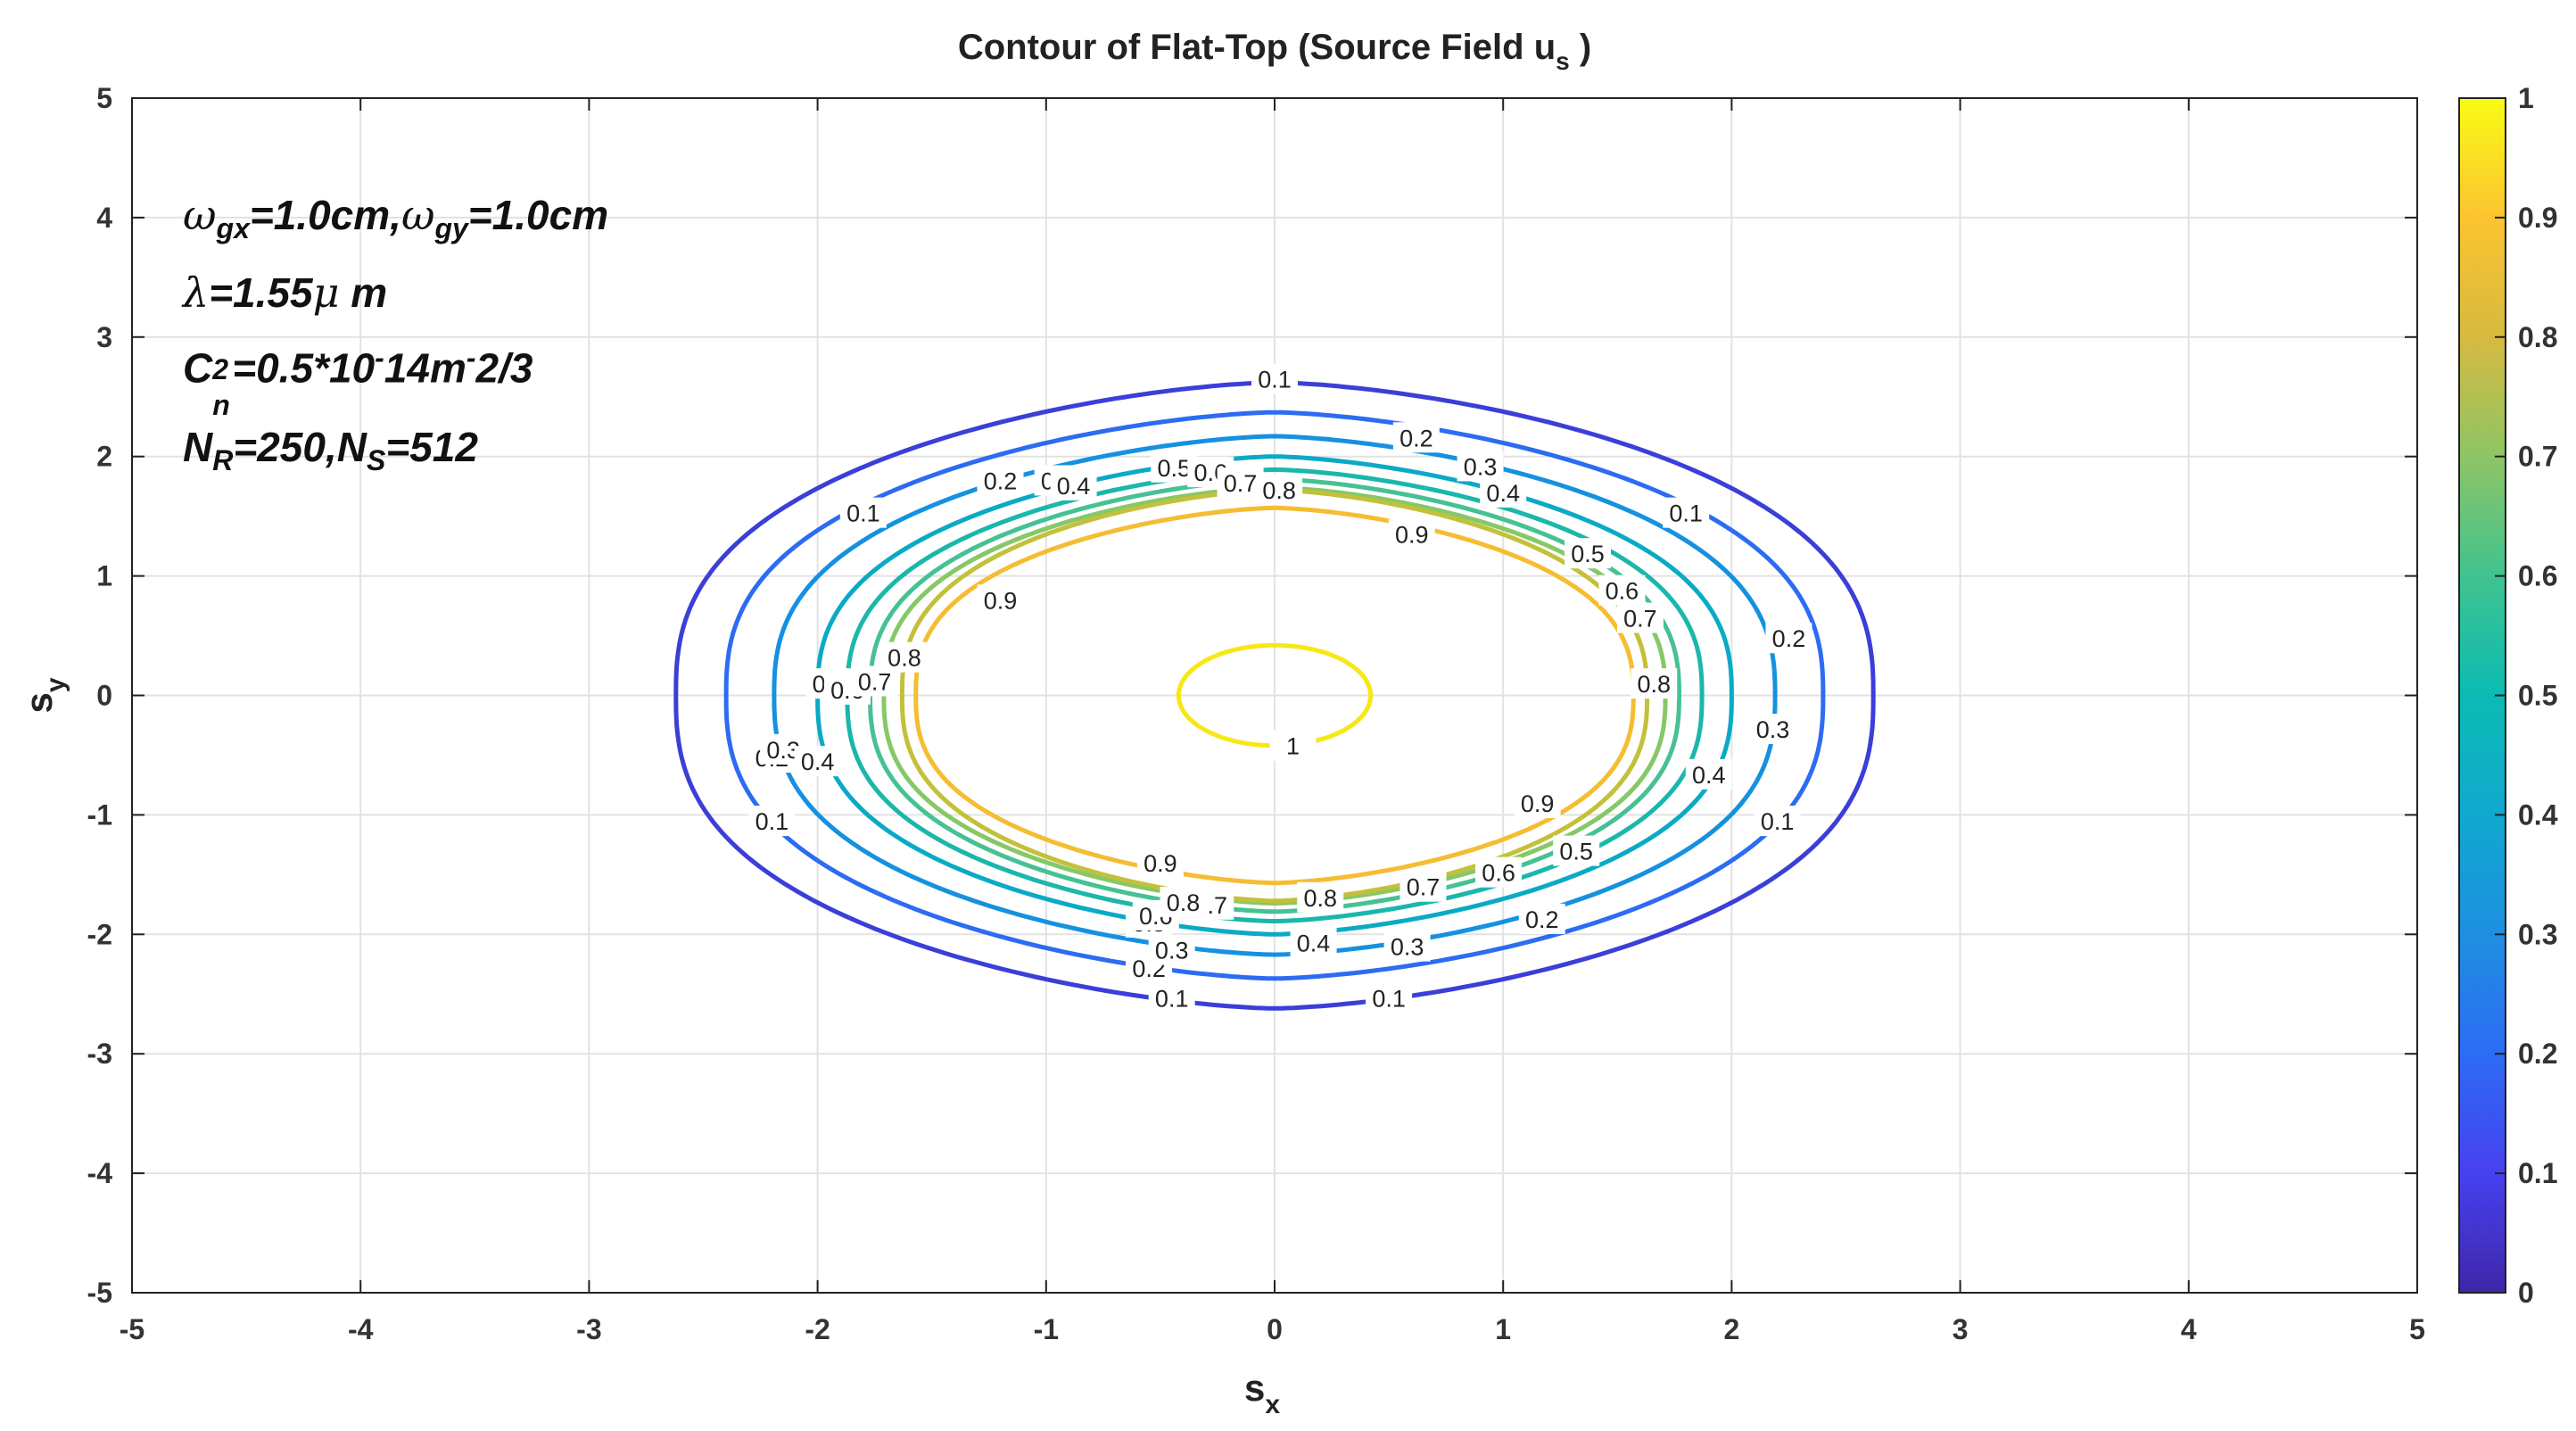  What do you see at coordinates (2527, 695) in the screenshot?
I see `colorbar-ticks: 1 0.9 0.8 0.7 0.6 0.5 0.4 0.3 0.2 0.1 0` at bounding box center [2527, 695].